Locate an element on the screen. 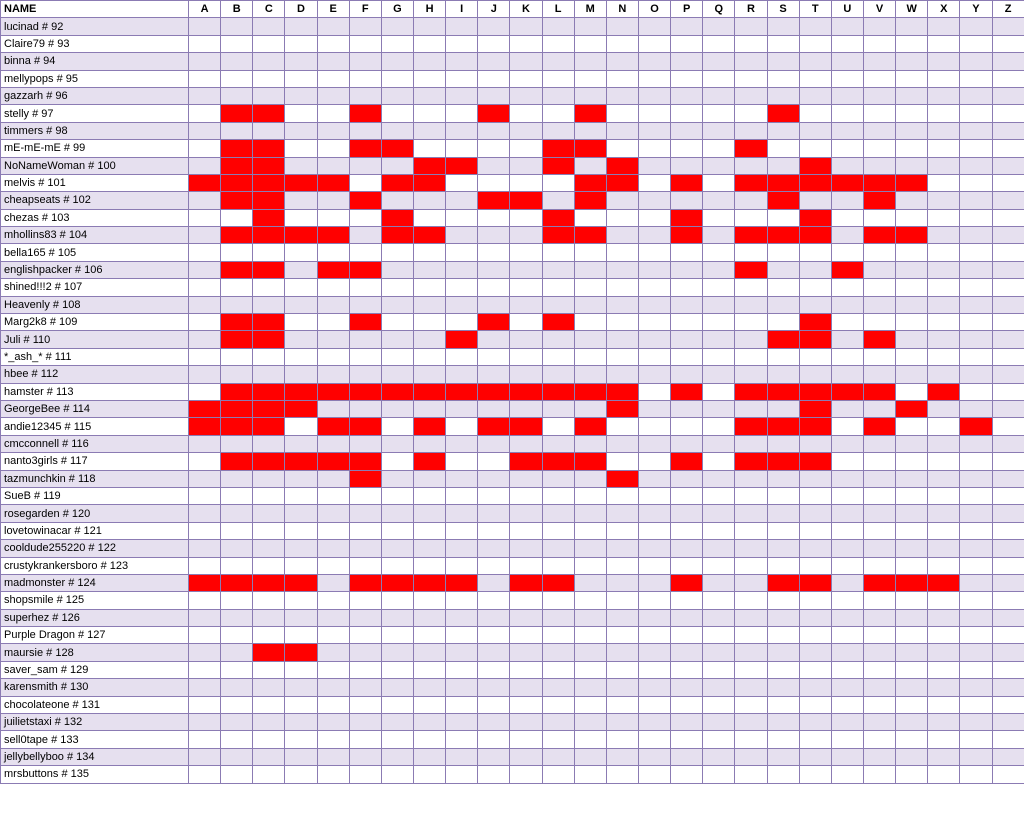 Image resolution: width=1024 pixels, height=829 pixels. participant-name-cell: madmonster # 124 is located at coordinates (94, 583).